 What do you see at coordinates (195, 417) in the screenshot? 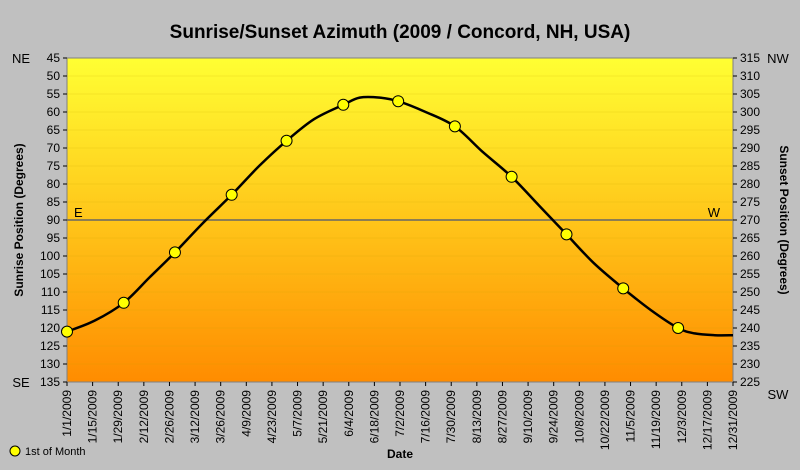
I see `x-tick-label: 3/12/2009` at bounding box center [195, 417].